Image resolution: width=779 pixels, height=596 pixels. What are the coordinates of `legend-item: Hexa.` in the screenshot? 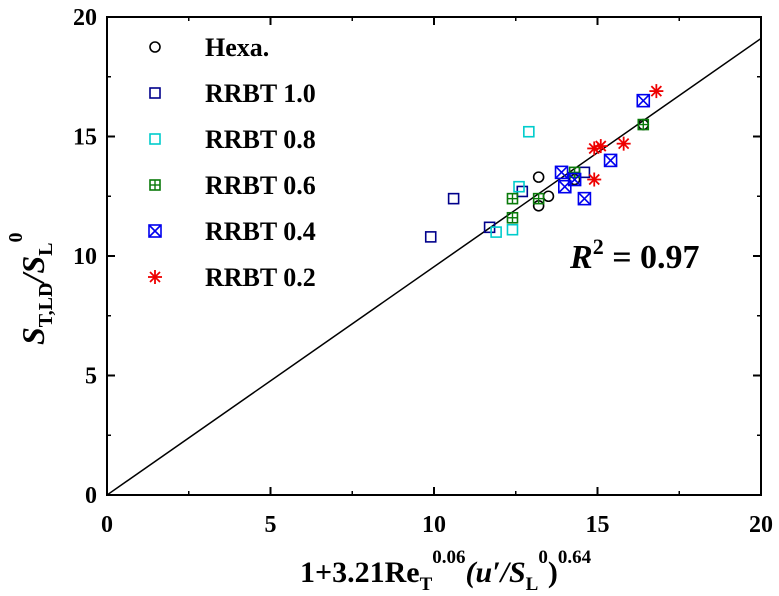 It's located at (209, 47).